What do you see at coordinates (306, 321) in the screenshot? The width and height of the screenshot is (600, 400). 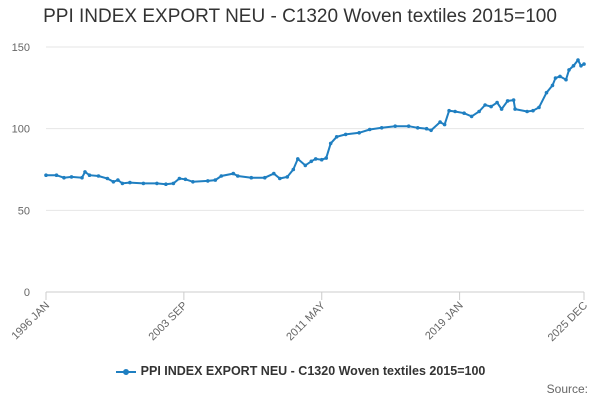 I see `x-tick-label: 2011 MAY` at bounding box center [306, 321].